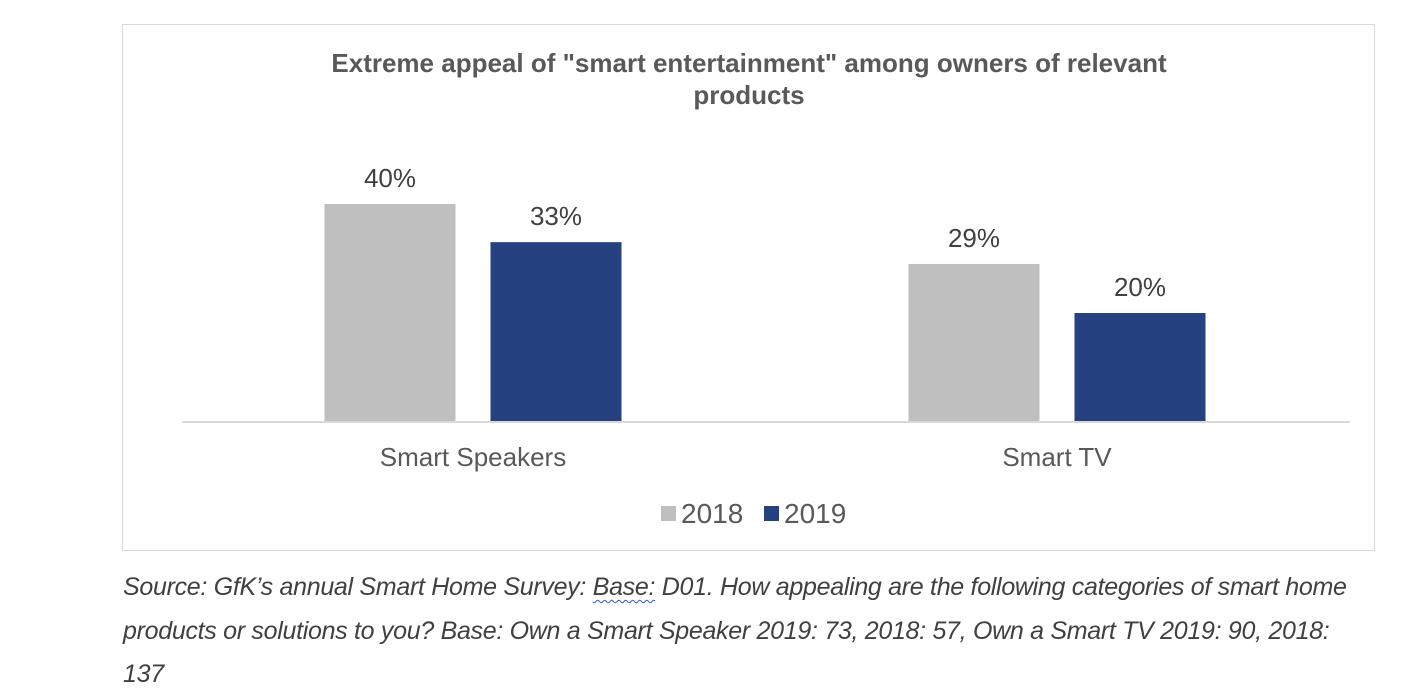  What do you see at coordinates (815, 513) in the screenshot?
I see `legend-label-2019: 2019` at bounding box center [815, 513].